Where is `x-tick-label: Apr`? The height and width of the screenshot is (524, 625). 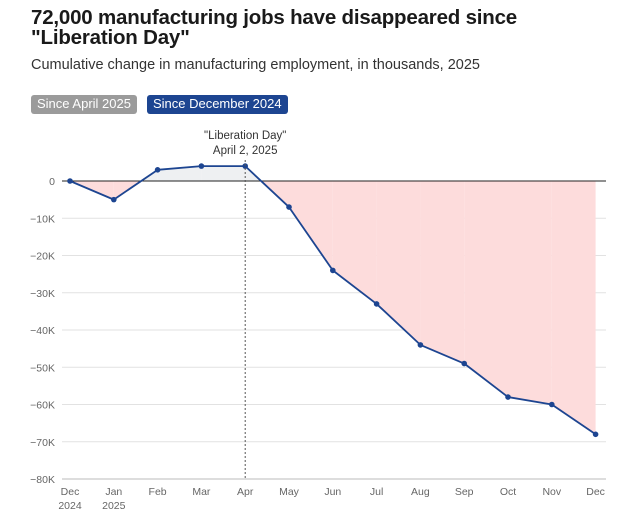 x-tick-label: Apr is located at coordinates (245, 492).